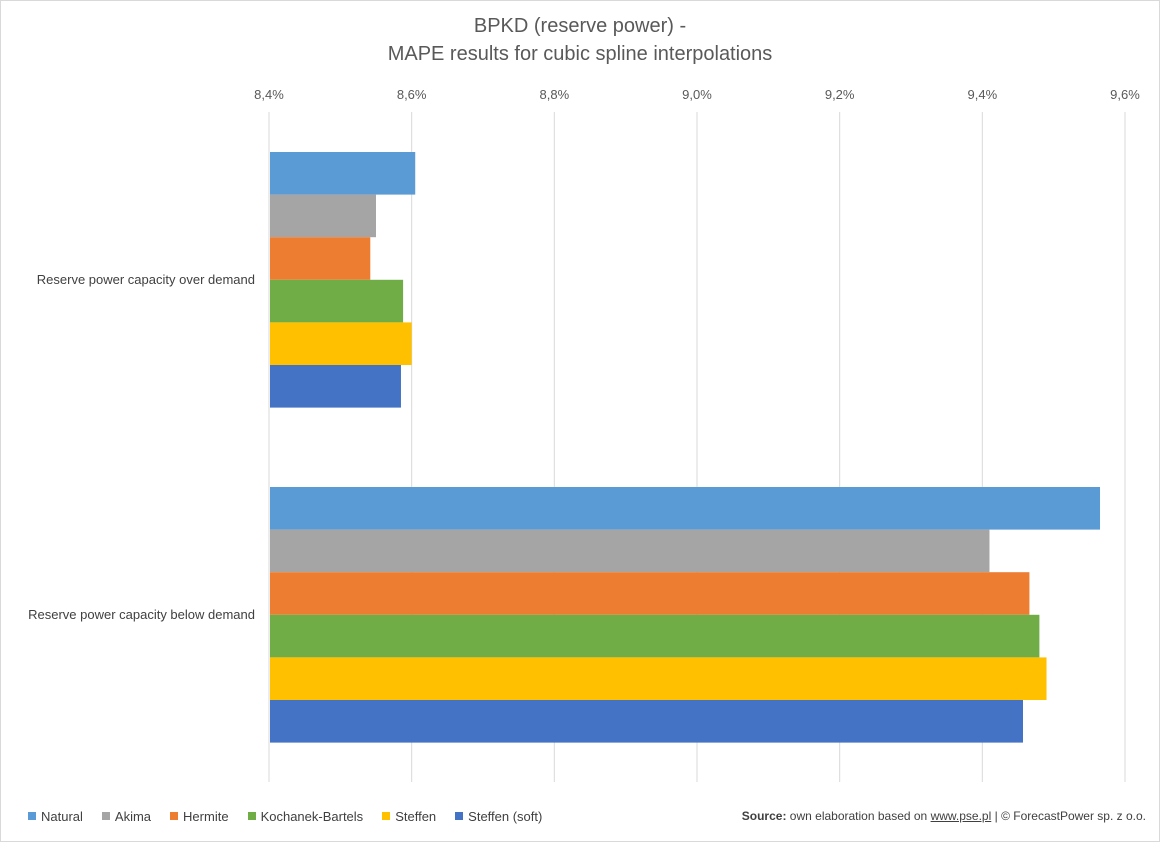 This screenshot has width=1160, height=842. Describe the element at coordinates (312, 816) in the screenshot. I see `legend-label: Kochanek-Bartels` at that location.